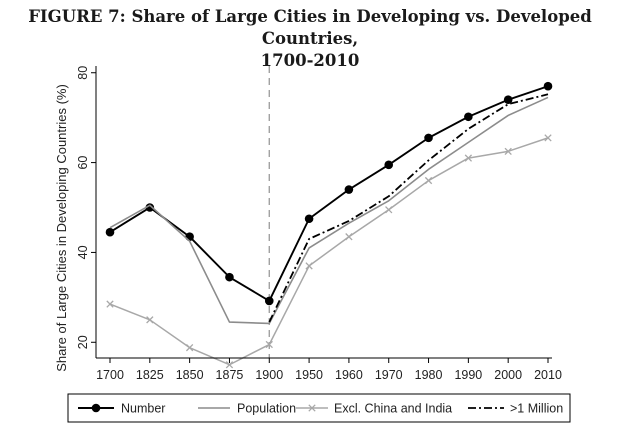 This screenshot has width=620, height=429. What do you see at coordinates (190, 375) in the screenshot?
I see `x-tick-label: 1850` at bounding box center [190, 375].